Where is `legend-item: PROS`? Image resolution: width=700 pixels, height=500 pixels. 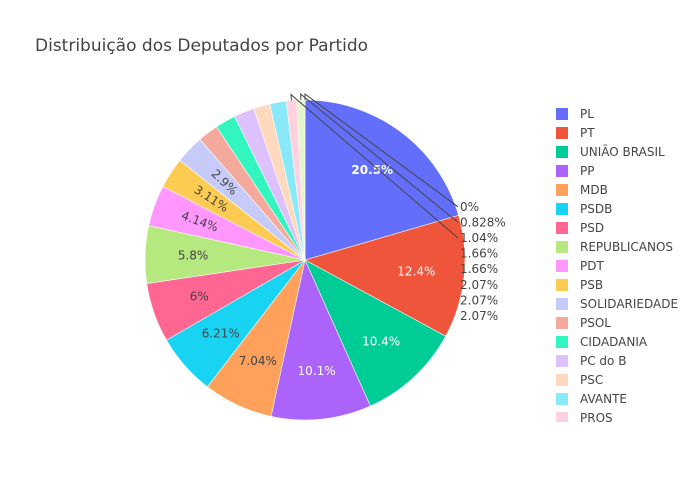 legend-item: PROS is located at coordinates (584, 418).